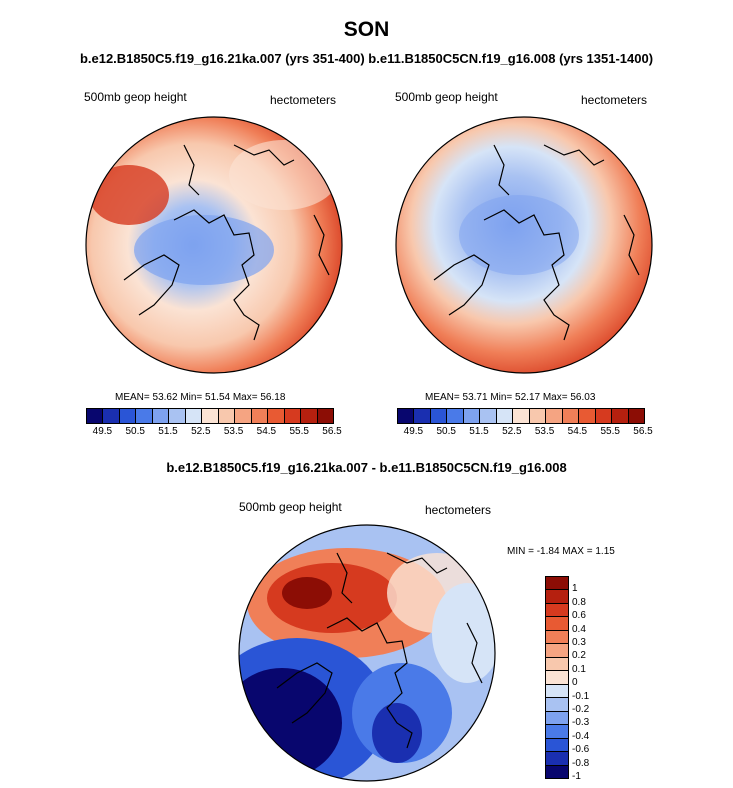  What do you see at coordinates (576, 776) in the screenshot?
I see `diff-colorbar-tick-label: -1` at bounding box center [576, 776].